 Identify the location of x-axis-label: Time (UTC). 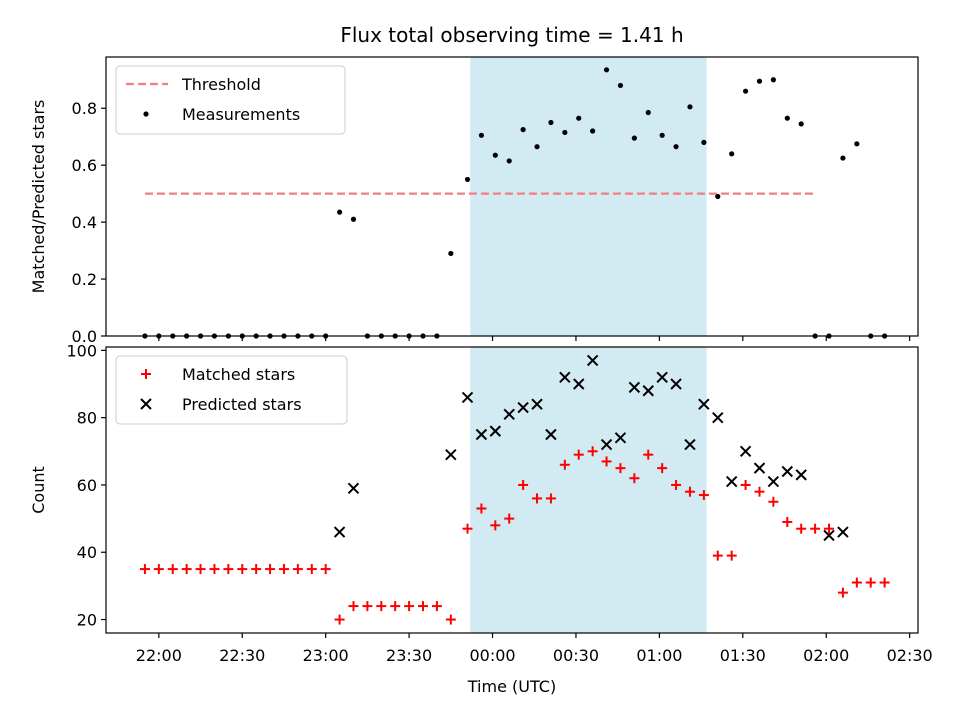
(511, 686).